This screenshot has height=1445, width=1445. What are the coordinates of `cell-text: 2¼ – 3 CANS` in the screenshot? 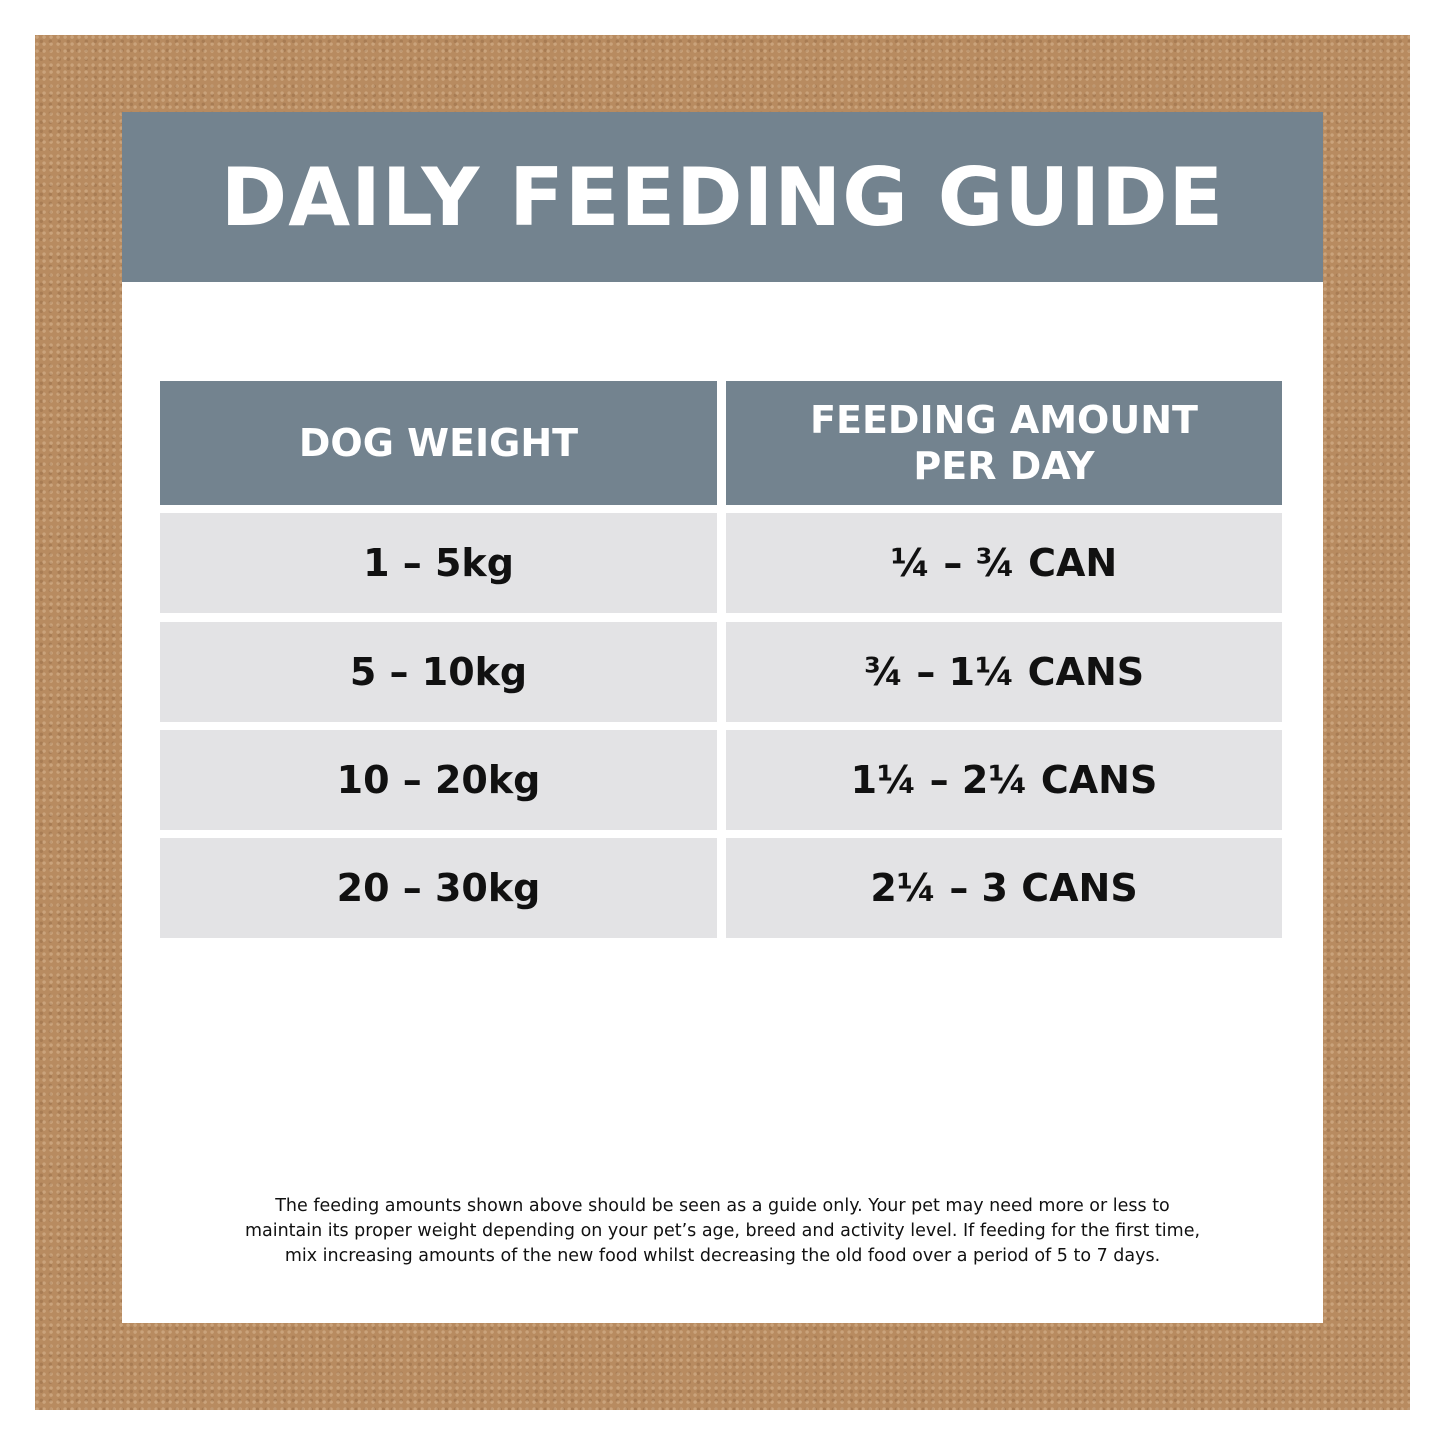 It's located at (1004, 888).